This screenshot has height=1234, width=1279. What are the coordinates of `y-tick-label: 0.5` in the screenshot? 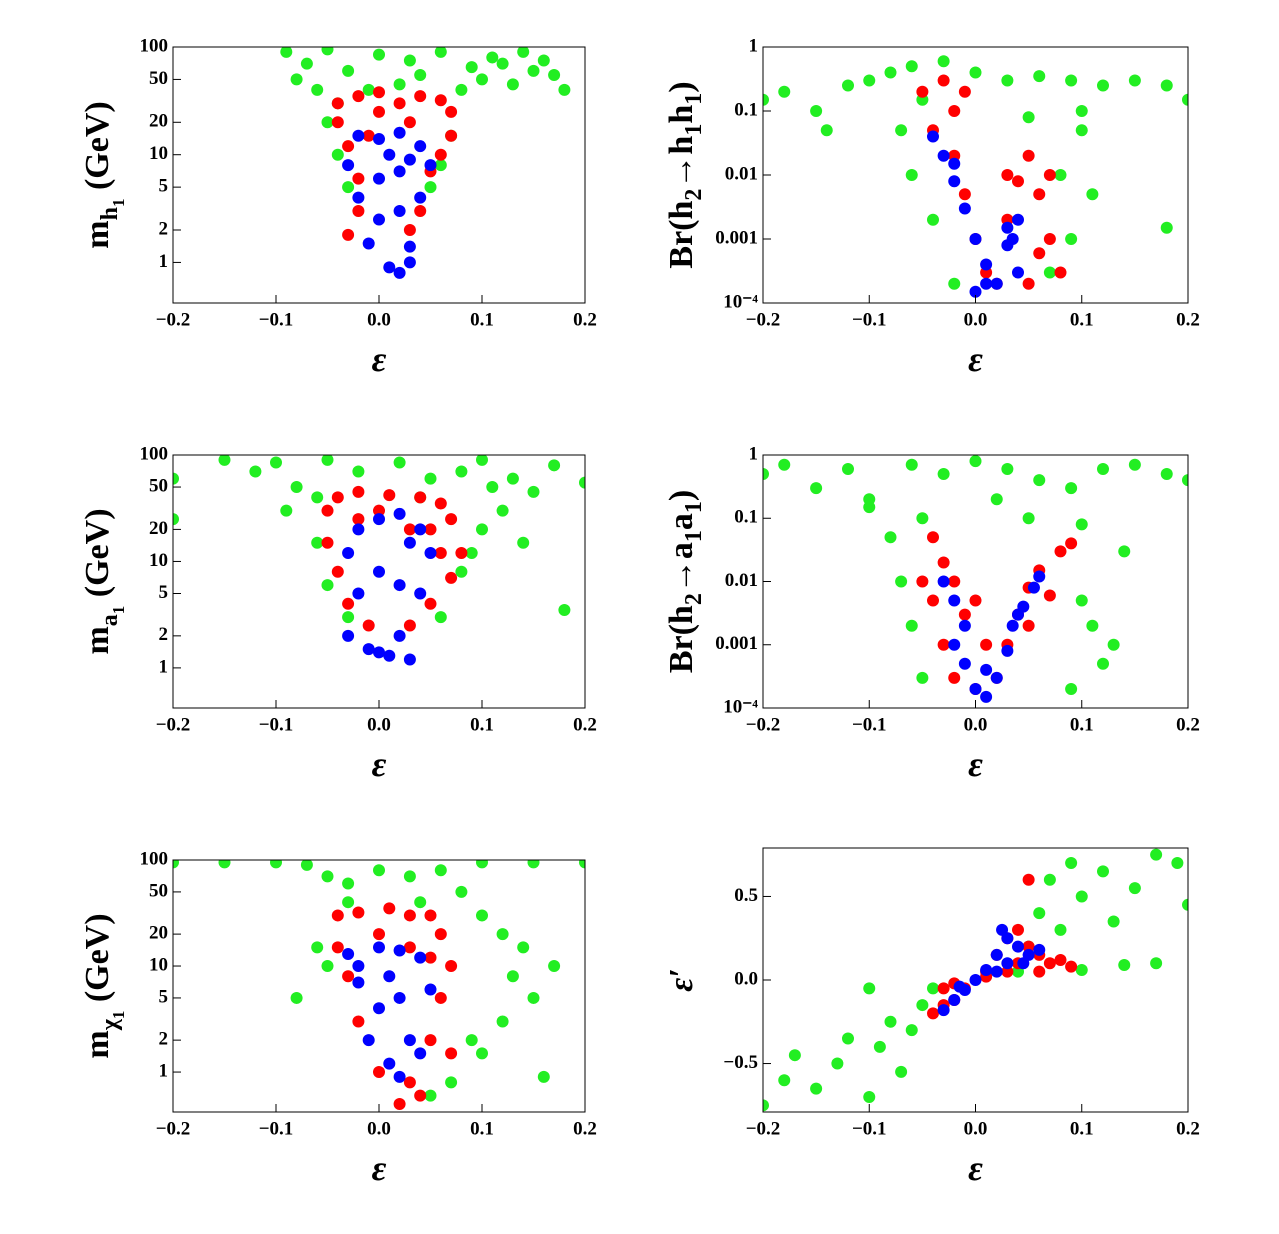 It's located at (746, 895).